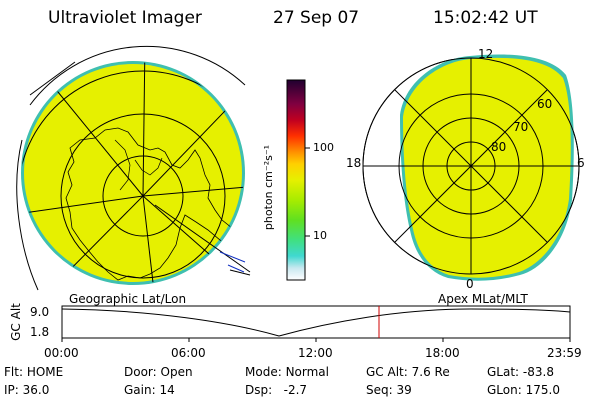 This screenshot has height=400, width=600. Describe the element at coordinates (34, 372) in the screenshot. I see `status-flt: Flt: HOME` at that location.